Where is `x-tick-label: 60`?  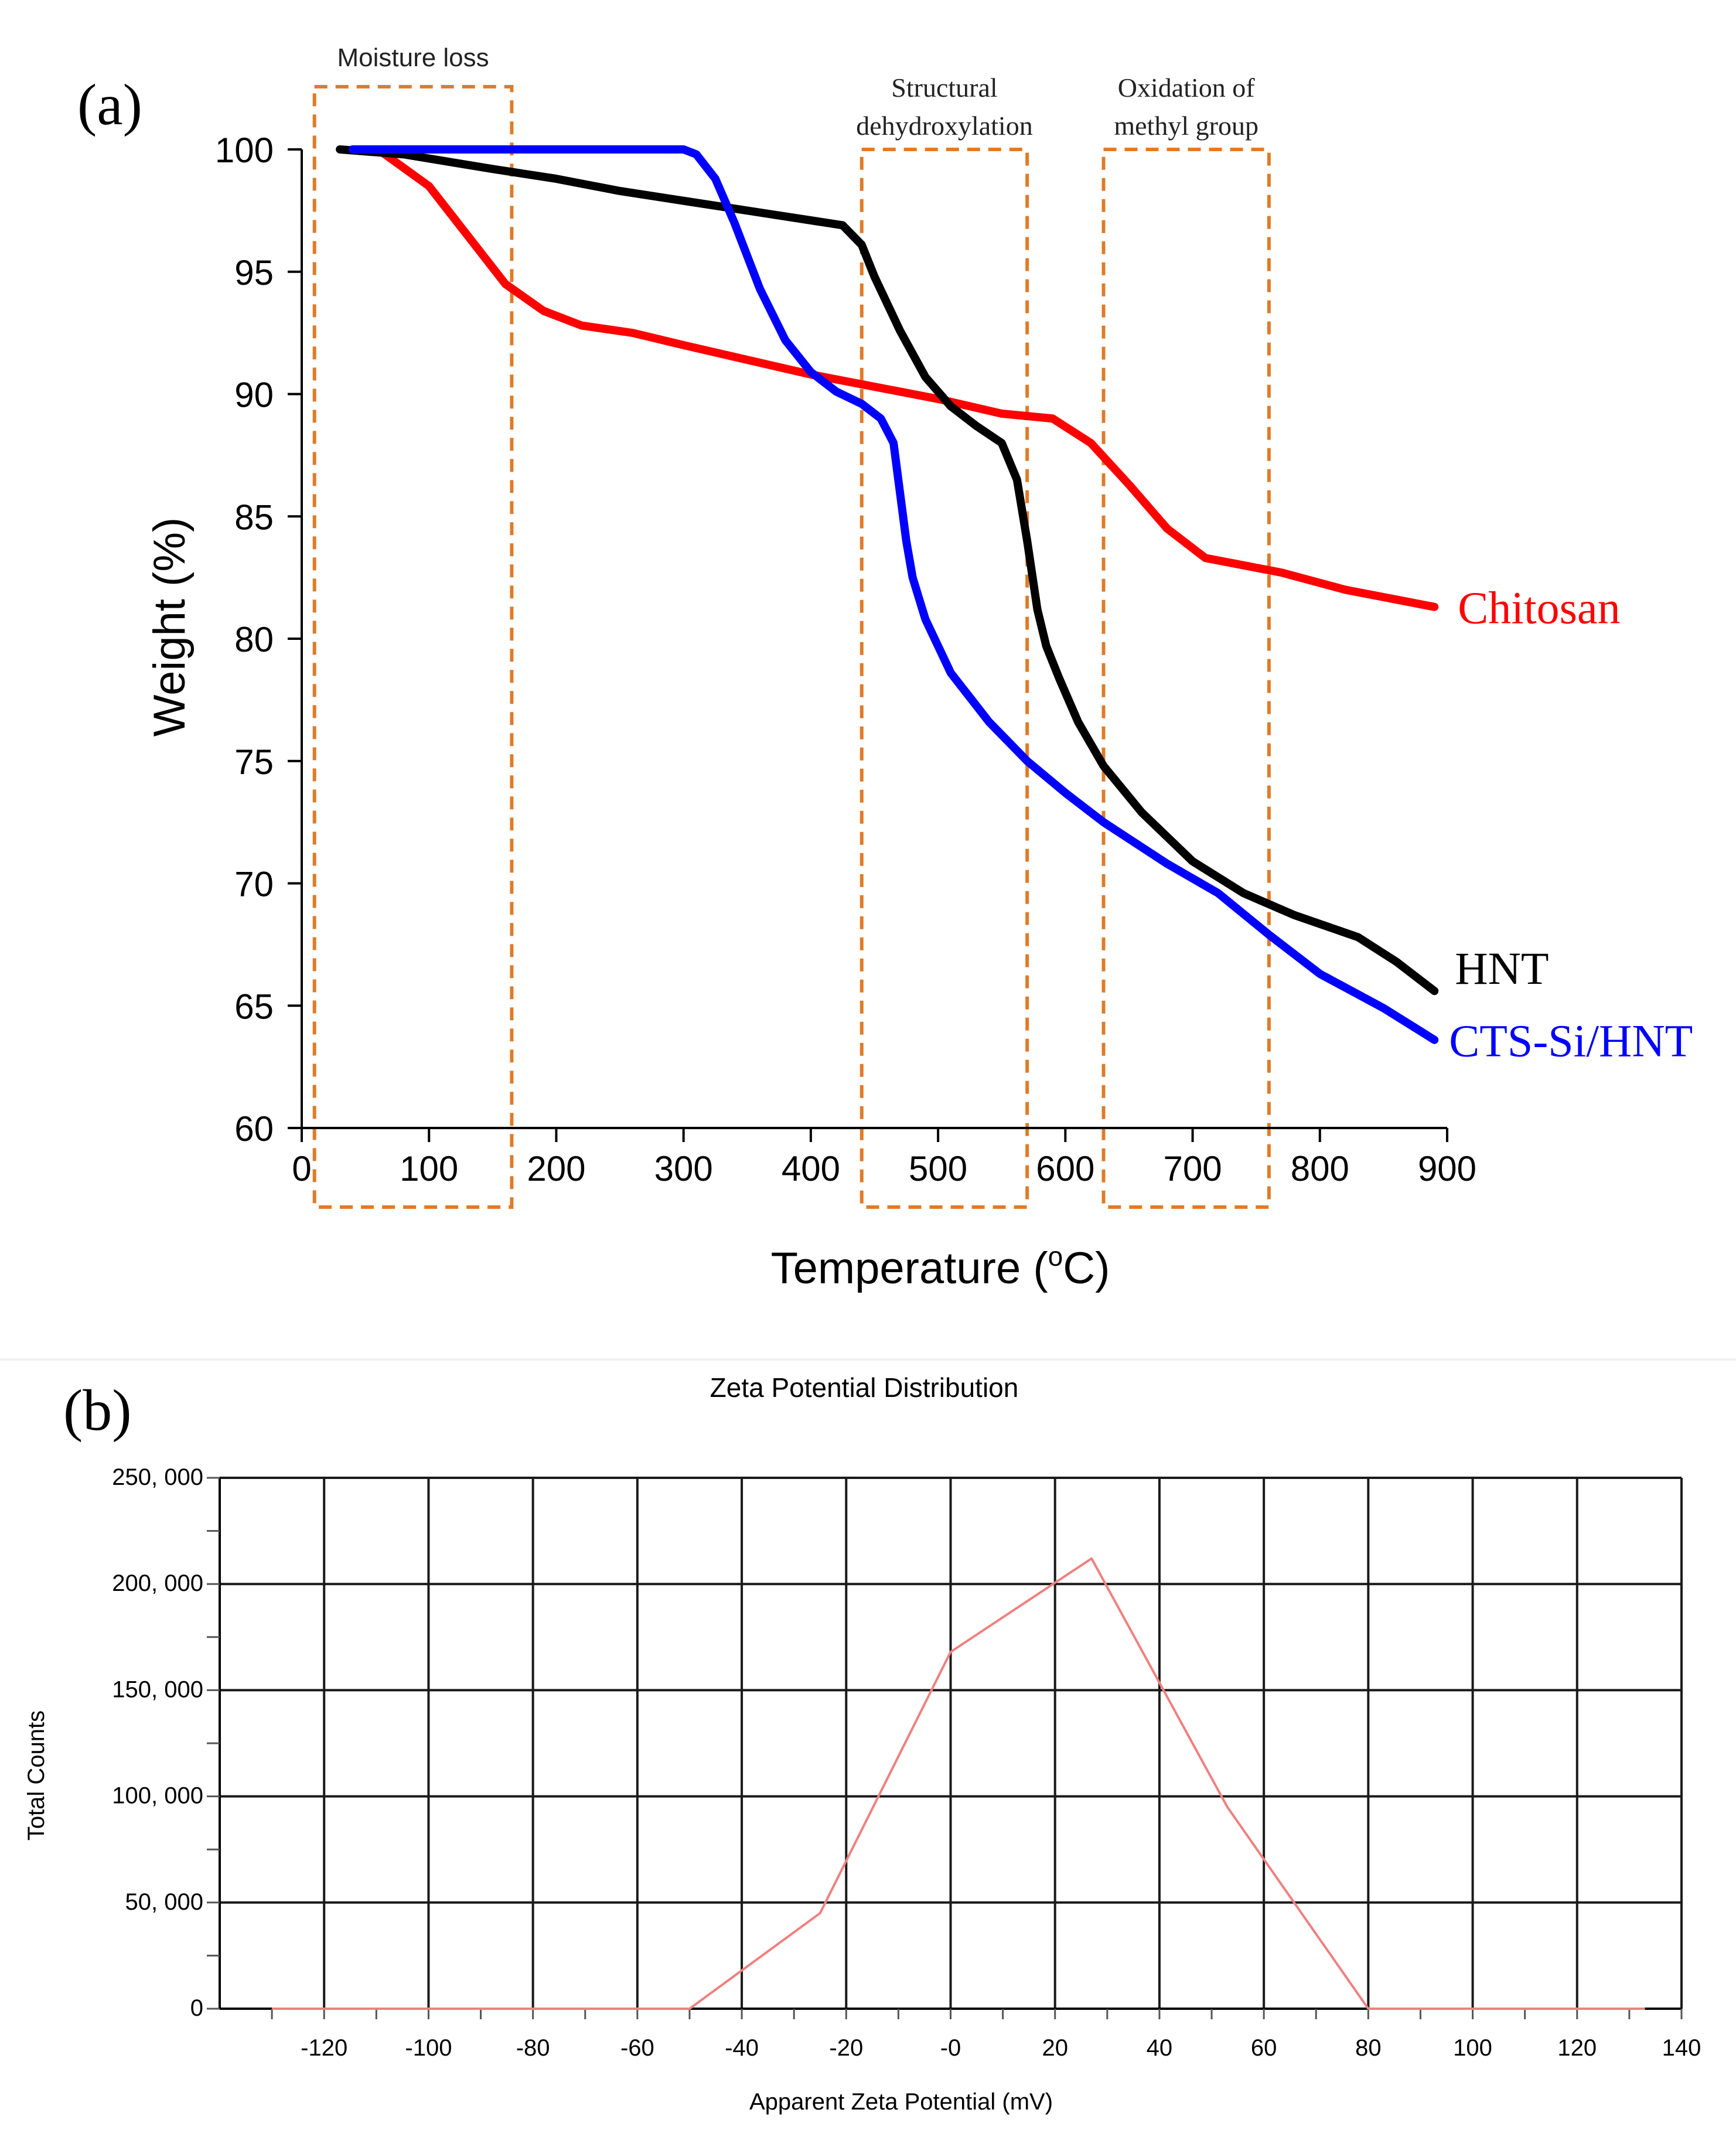
x-tick-label: 60 is located at coordinates (1264, 2048).